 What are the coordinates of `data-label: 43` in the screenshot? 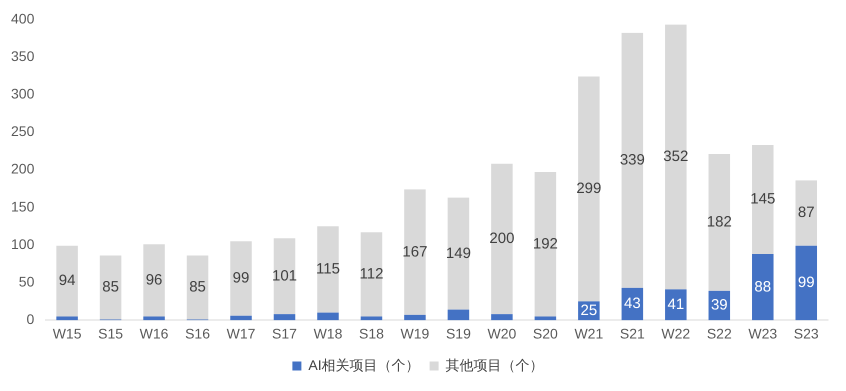 It's located at (632, 303).